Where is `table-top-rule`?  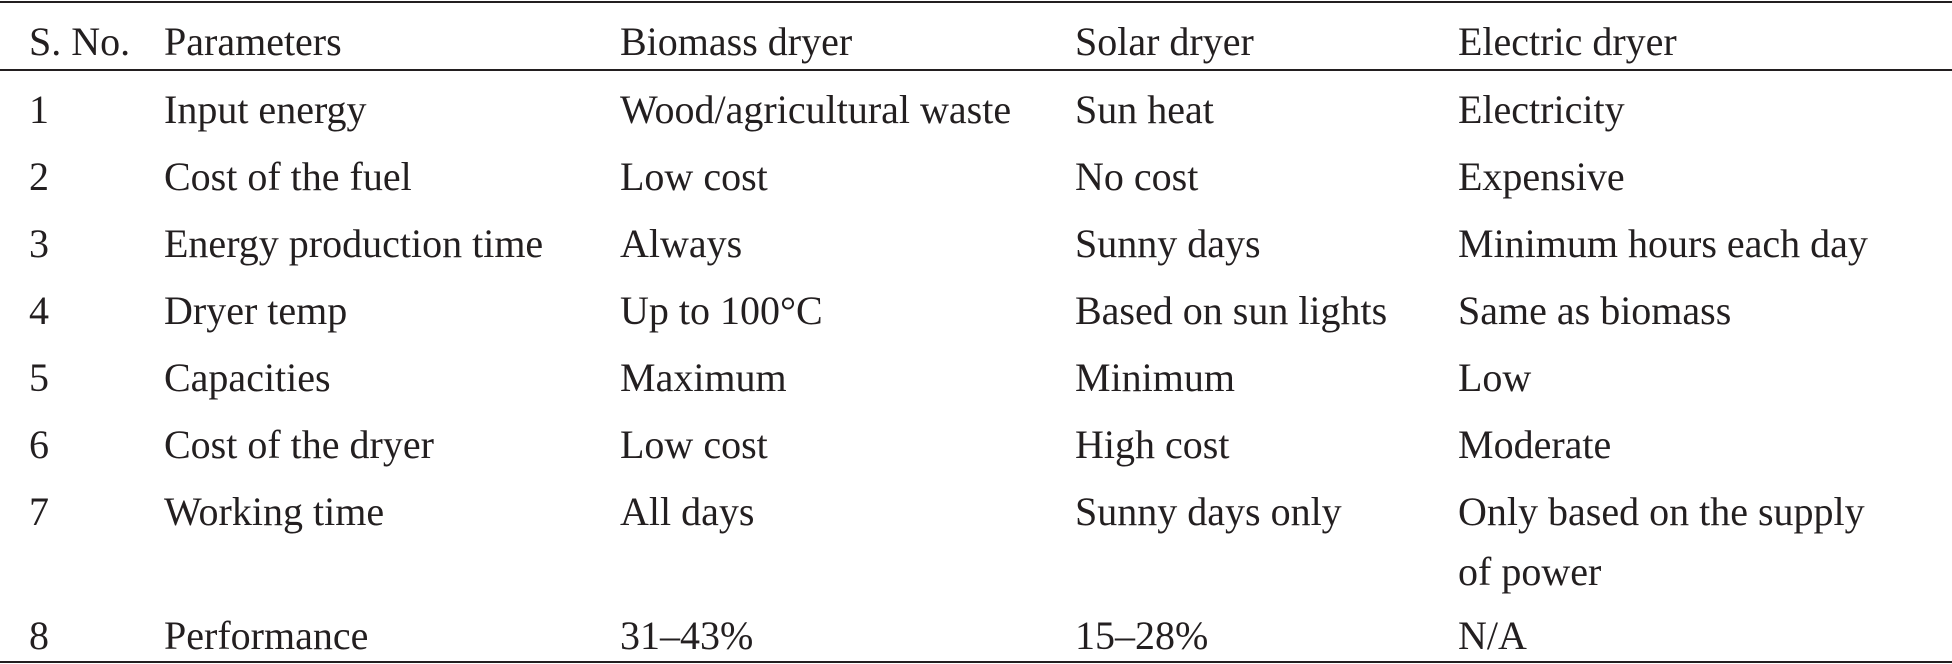 table-top-rule is located at coordinates (976, 2).